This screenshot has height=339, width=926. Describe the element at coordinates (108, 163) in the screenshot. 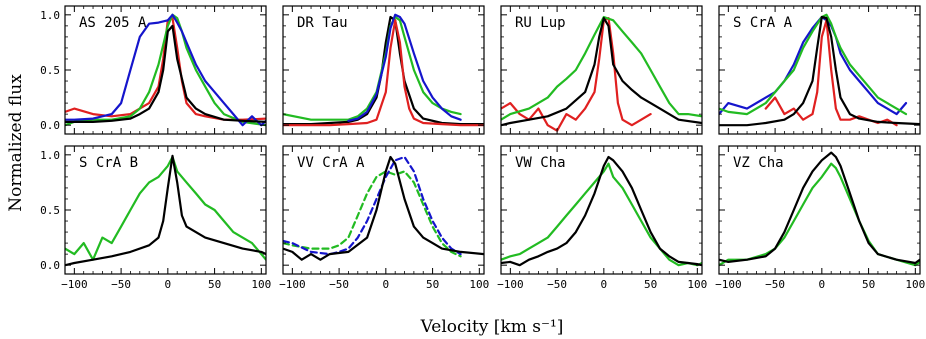

I see `panel-label: S CrA B` at that location.